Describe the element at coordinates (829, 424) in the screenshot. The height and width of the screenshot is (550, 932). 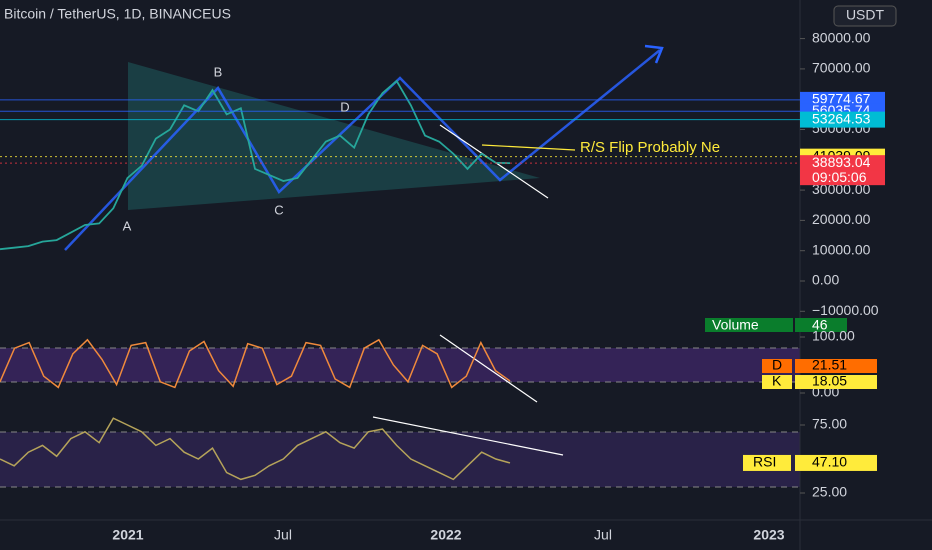
I see `rsi-tick-label: 75.00` at that location.